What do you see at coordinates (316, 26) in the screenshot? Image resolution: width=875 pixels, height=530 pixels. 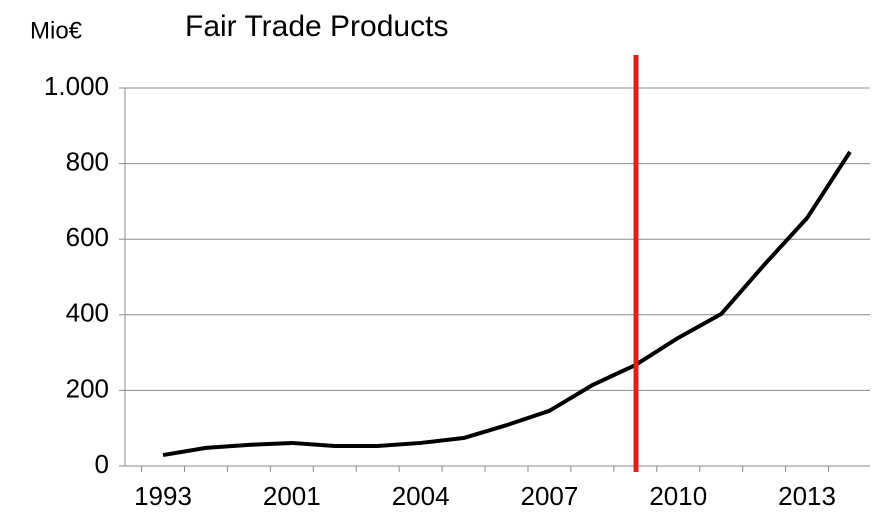 I see `chart-title: Fair Trade Products` at bounding box center [316, 26].